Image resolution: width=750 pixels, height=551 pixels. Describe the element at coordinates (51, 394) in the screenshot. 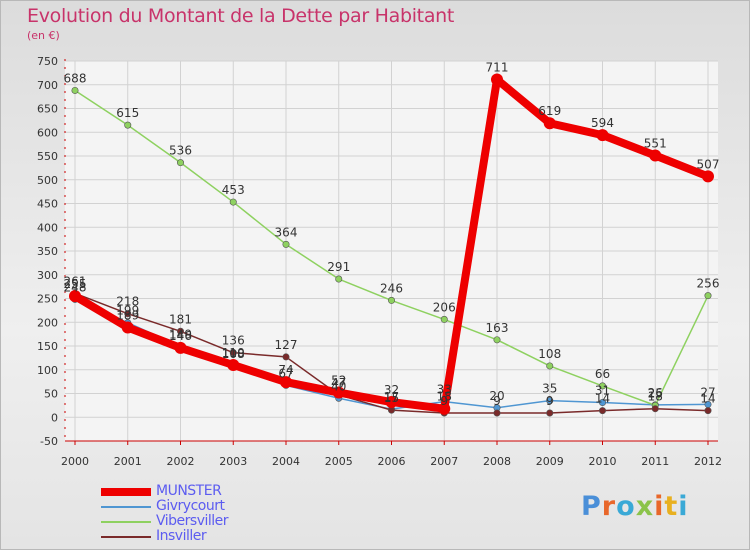

I see `y-tick-label: 50` at that location.